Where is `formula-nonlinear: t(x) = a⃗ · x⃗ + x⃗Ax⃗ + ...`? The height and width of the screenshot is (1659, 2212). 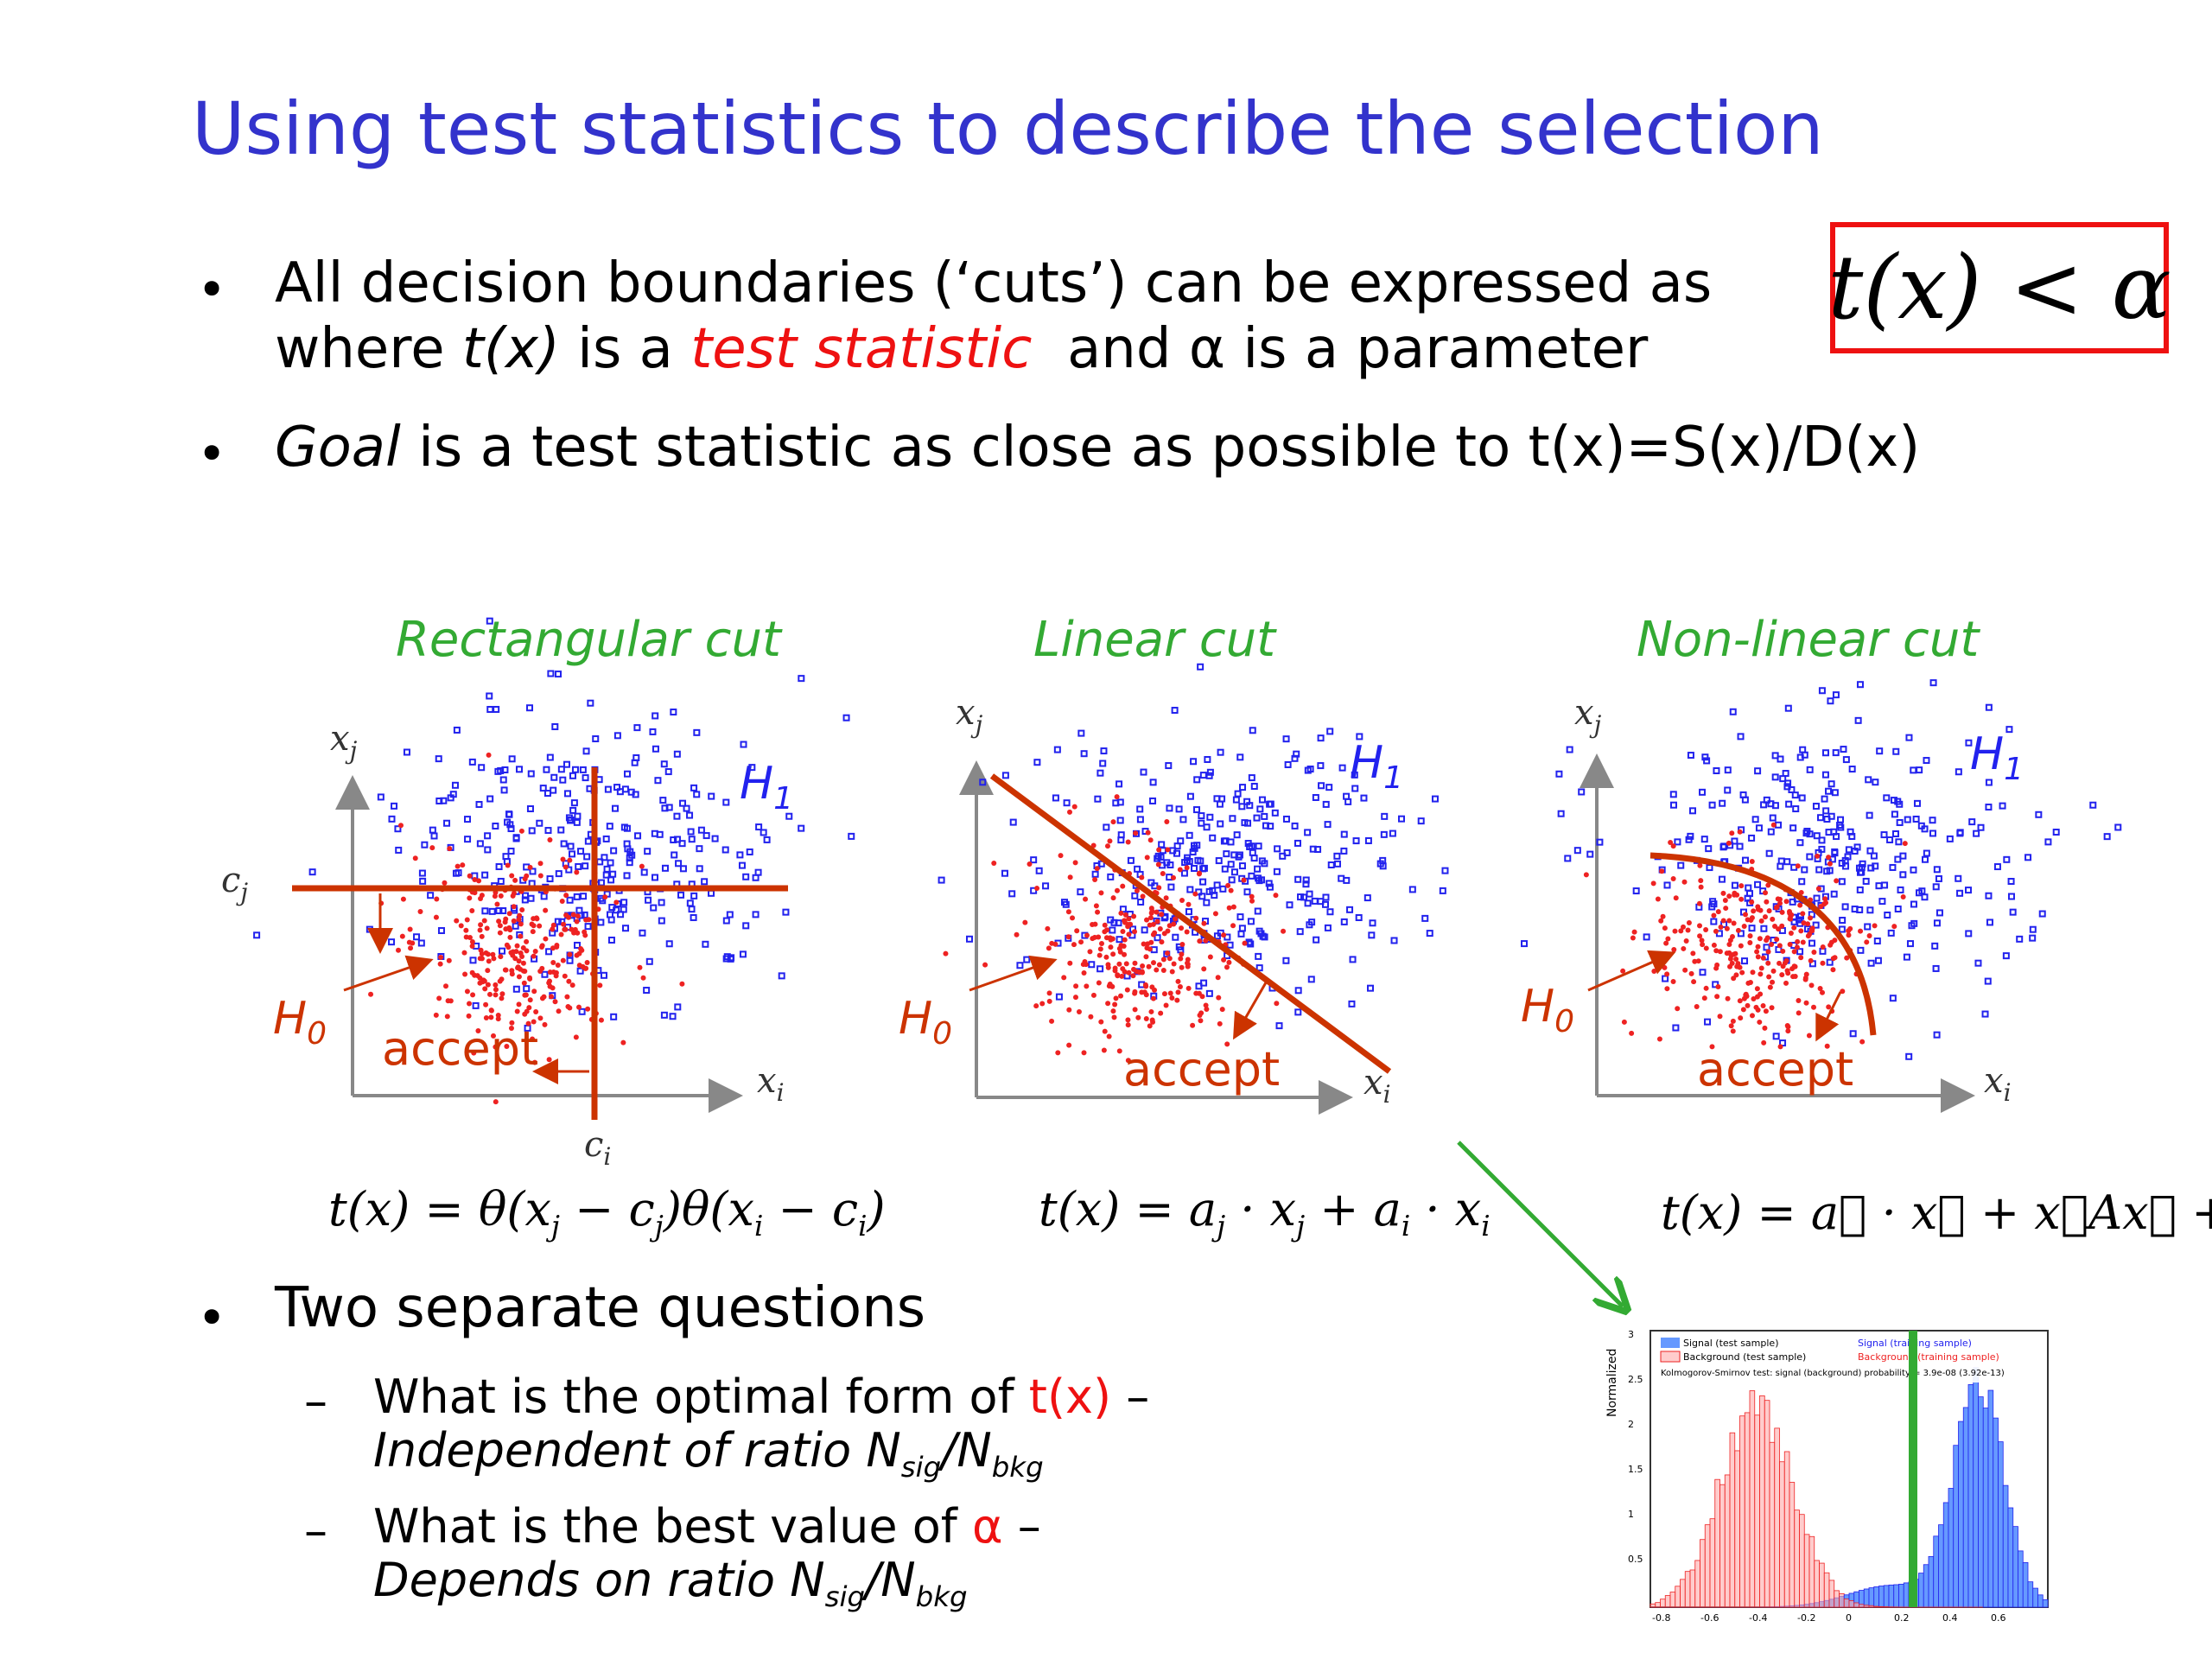 formula-nonlinear: t(x) = a⃗ · x⃗ + x⃗Ax⃗ + ... is located at coordinates (1936, 1212).